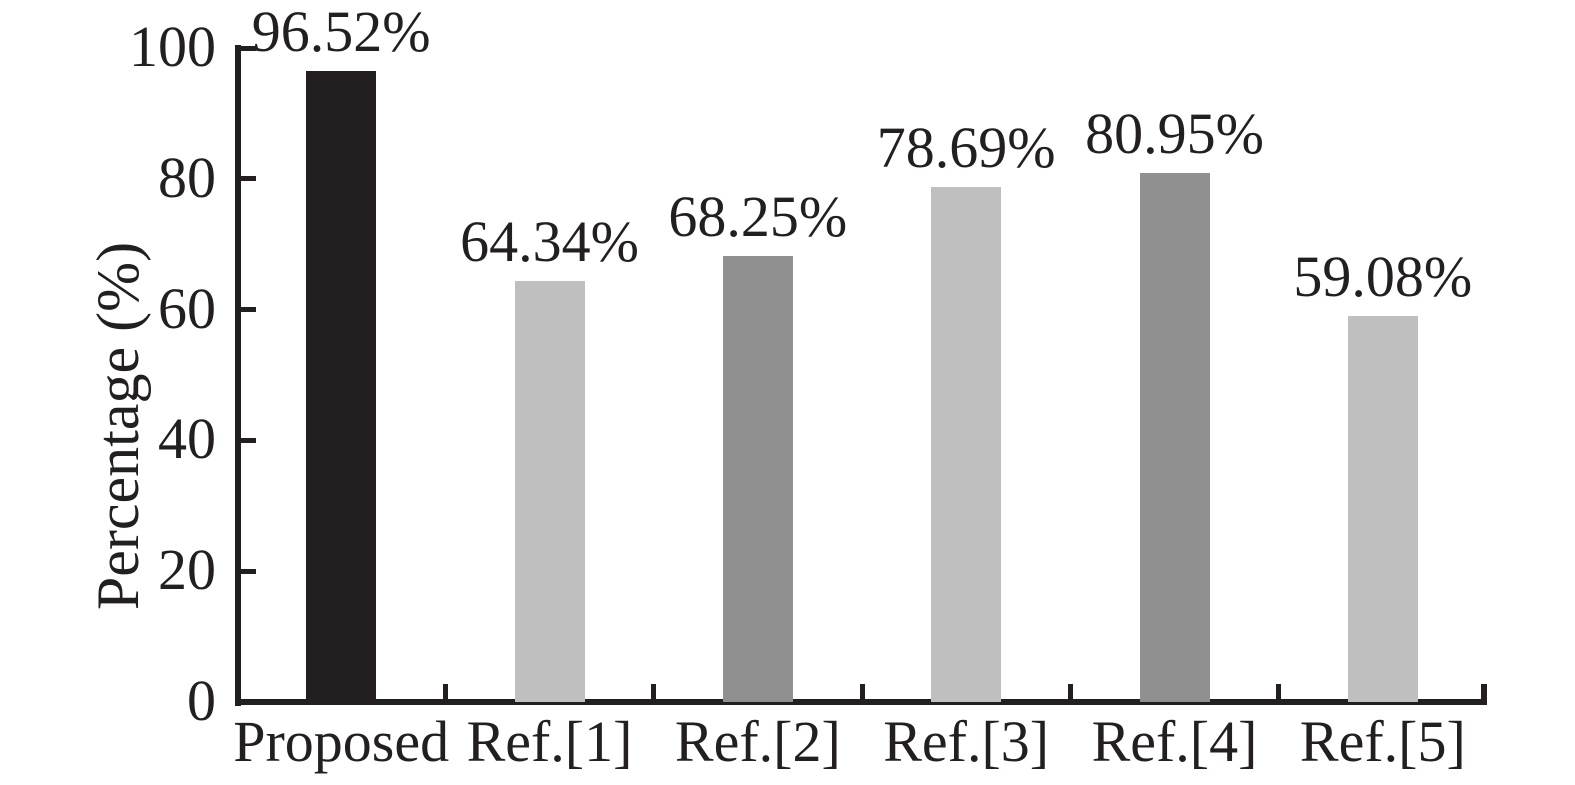 This screenshot has width=1575, height=785. Describe the element at coordinates (758, 216) in the screenshot. I see `bar-value-label: 68.25%` at that location.